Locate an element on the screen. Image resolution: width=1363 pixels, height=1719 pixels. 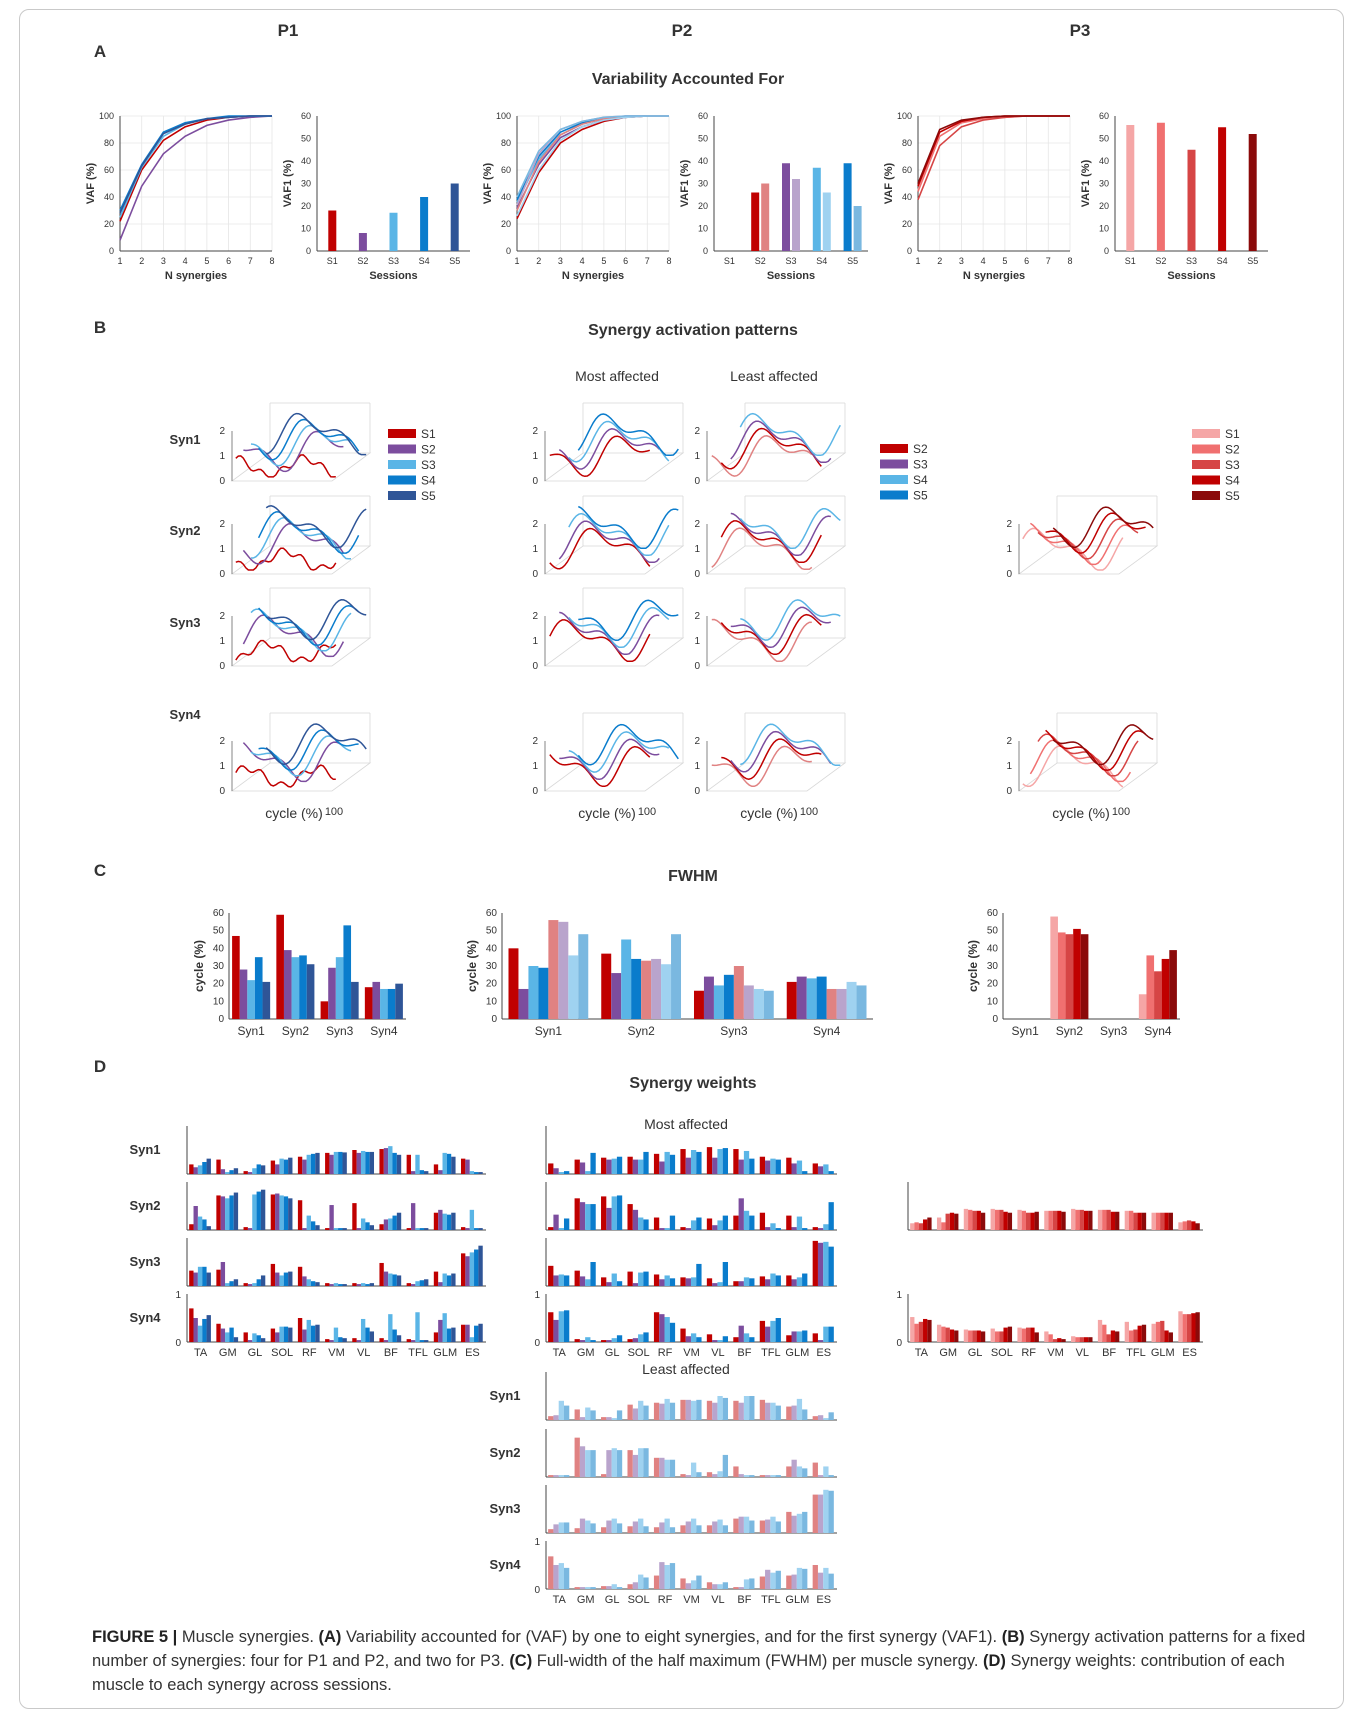
muscle-label: TFL is located at coordinates (771, 1353).